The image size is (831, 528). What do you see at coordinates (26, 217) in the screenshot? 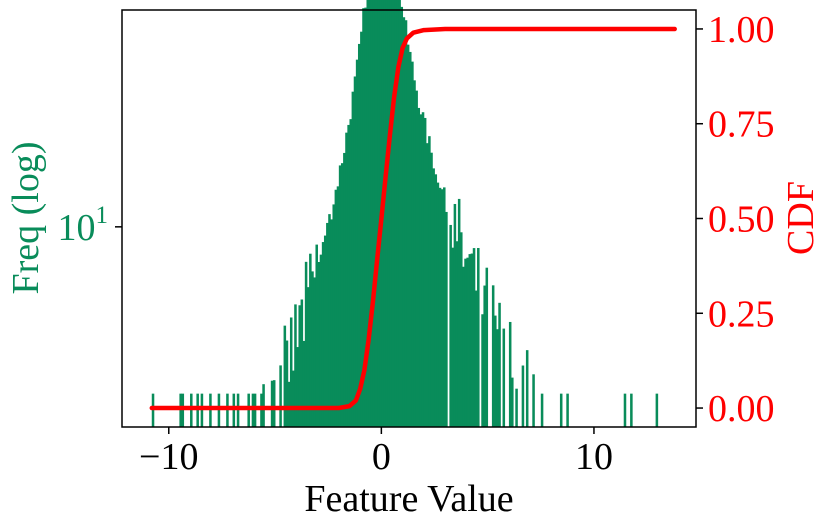
I see `left-axis-title: Freq (log)` at bounding box center [26, 217].